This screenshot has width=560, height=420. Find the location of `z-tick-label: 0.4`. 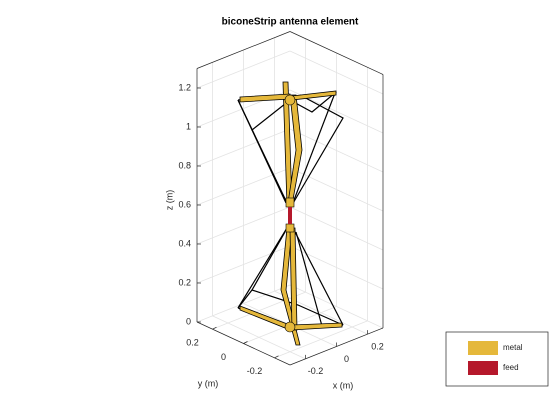

z-tick-label: 0.4 is located at coordinates (184, 243).